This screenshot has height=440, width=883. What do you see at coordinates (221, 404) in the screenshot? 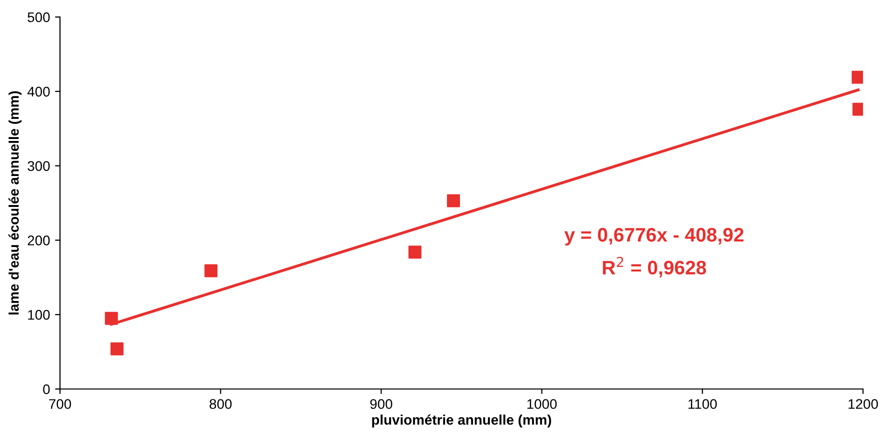
I see `x-tick-label: 800` at bounding box center [221, 404].